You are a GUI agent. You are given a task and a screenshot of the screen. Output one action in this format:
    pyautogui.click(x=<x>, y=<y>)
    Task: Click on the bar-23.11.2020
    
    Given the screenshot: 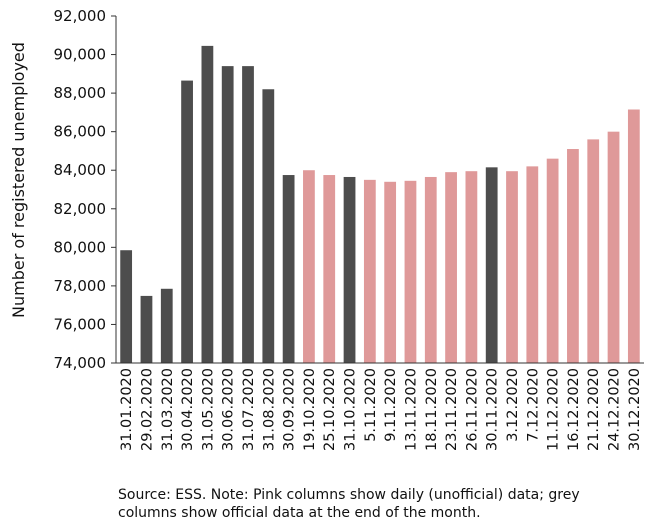 What is the action you would take?
    pyautogui.click(x=451, y=267)
    